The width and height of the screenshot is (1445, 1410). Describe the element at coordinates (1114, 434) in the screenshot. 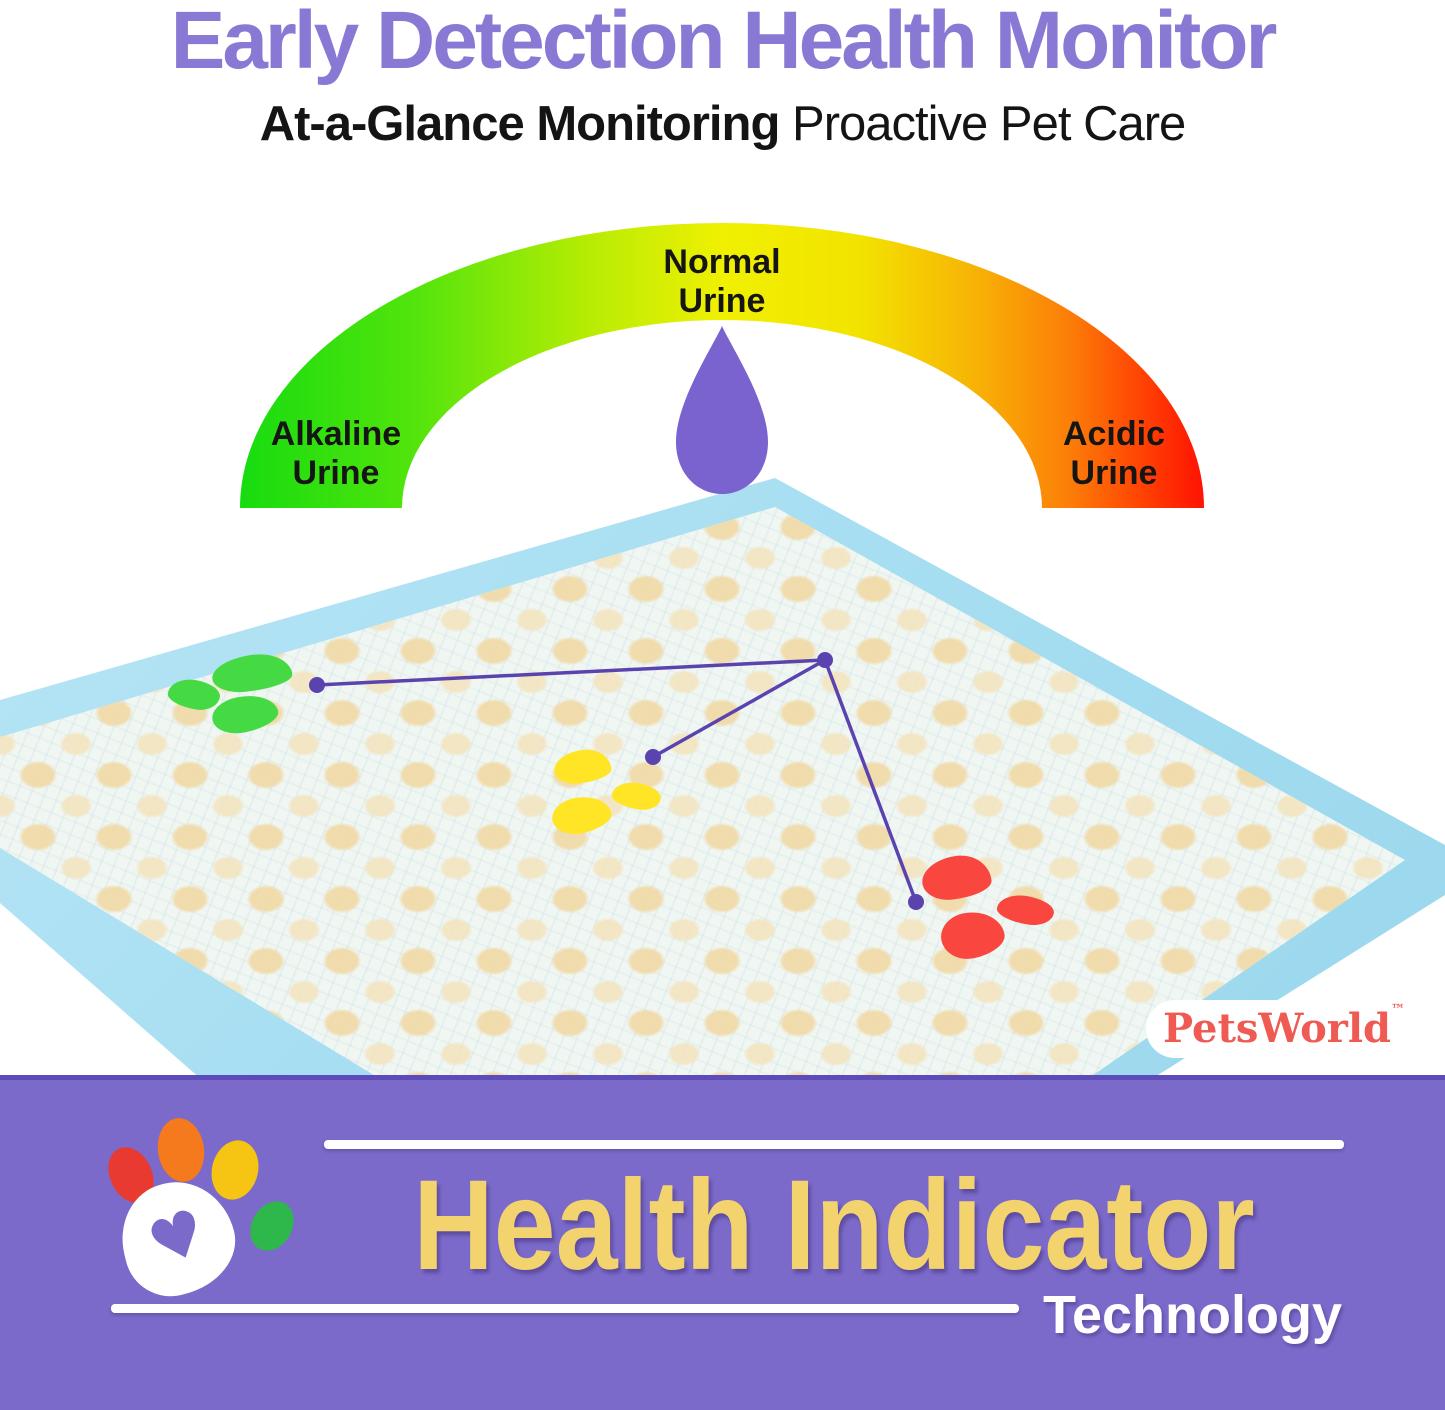

I see `gauge-label-acidic-line1: Acidic` at that location.